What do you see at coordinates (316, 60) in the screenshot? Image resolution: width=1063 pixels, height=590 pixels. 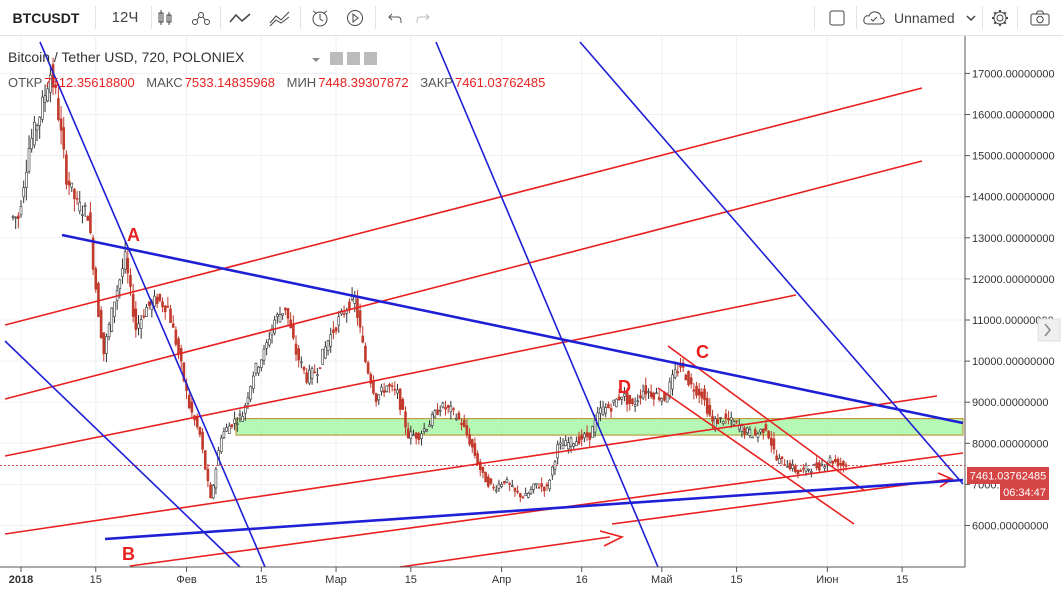 I see `legend-chevron-icon` at bounding box center [316, 60].